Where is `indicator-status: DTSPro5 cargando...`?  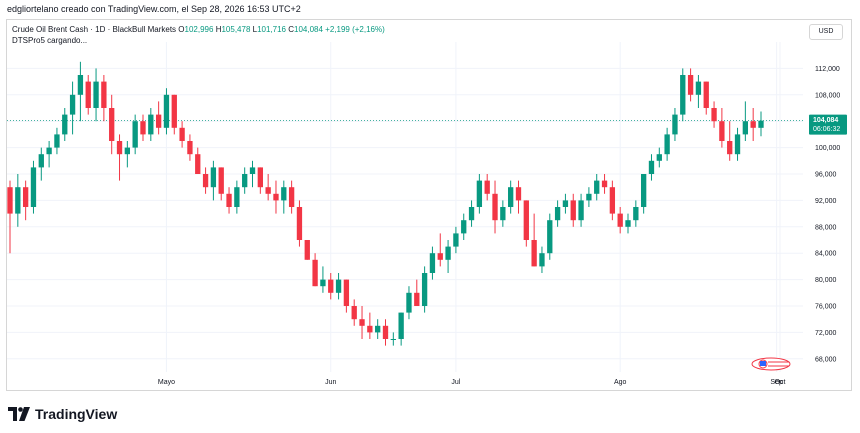
indicator-status: DTSPro5 cargando... is located at coordinates (50, 40).